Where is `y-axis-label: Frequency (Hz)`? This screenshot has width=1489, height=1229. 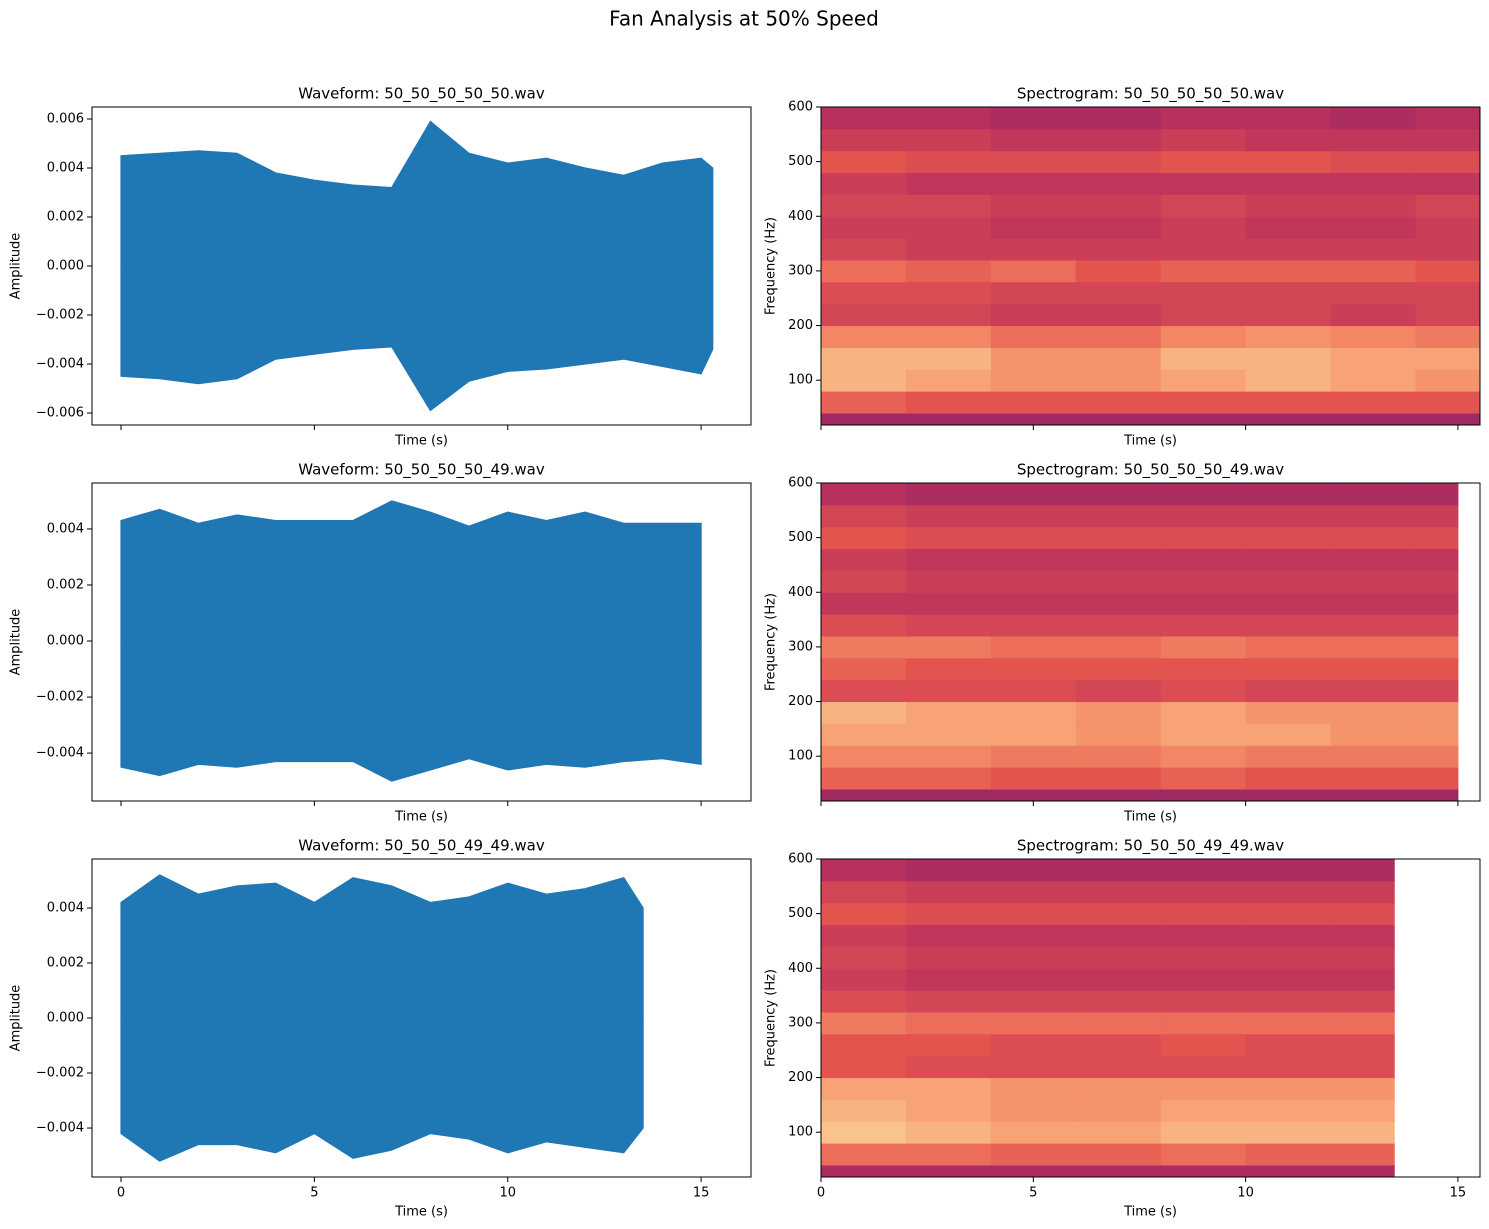 y-axis-label: Frequency (Hz) is located at coordinates (771, 1018).